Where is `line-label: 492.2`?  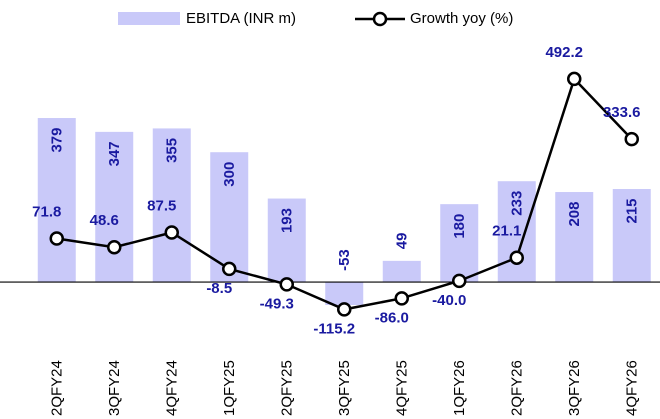 line-label: 492.2 is located at coordinates (564, 52).